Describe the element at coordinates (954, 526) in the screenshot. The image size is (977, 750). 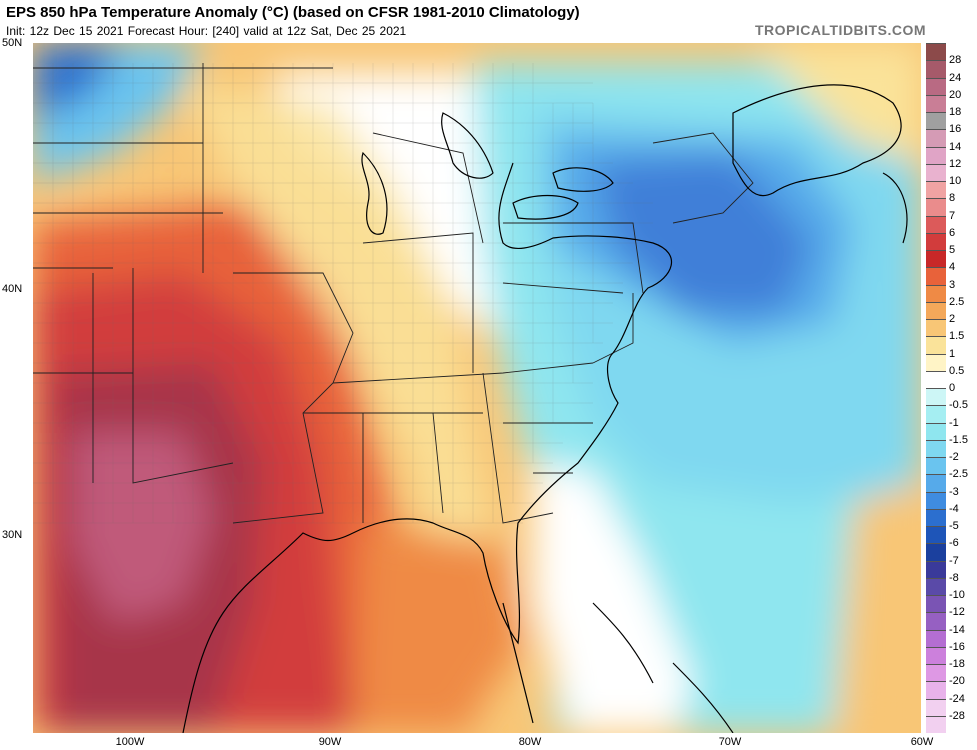
I see `colorbar-label: -5` at that location.